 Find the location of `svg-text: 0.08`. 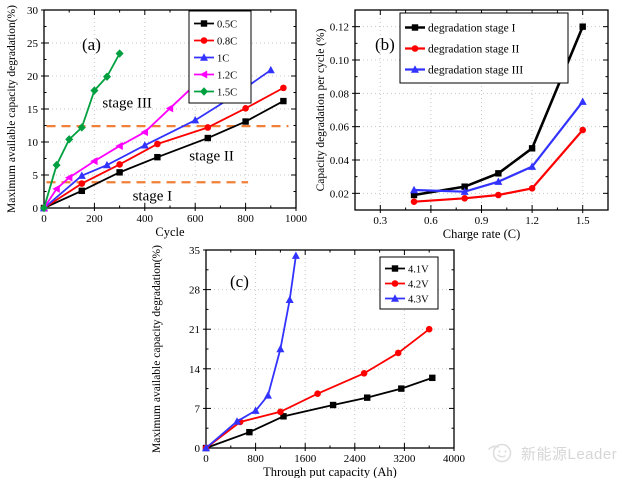

svg-text: 0.08 is located at coordinates (340, 94).